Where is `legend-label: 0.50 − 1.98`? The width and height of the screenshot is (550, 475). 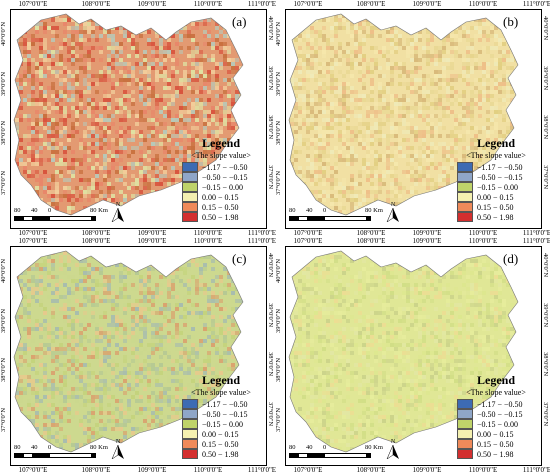
legend-label: 0.50 − 1.98 is located at coordinates (220, 454).